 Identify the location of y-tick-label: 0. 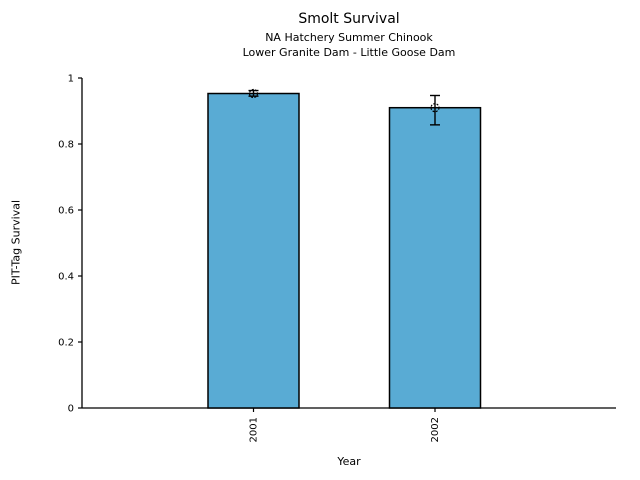
(71, 409).